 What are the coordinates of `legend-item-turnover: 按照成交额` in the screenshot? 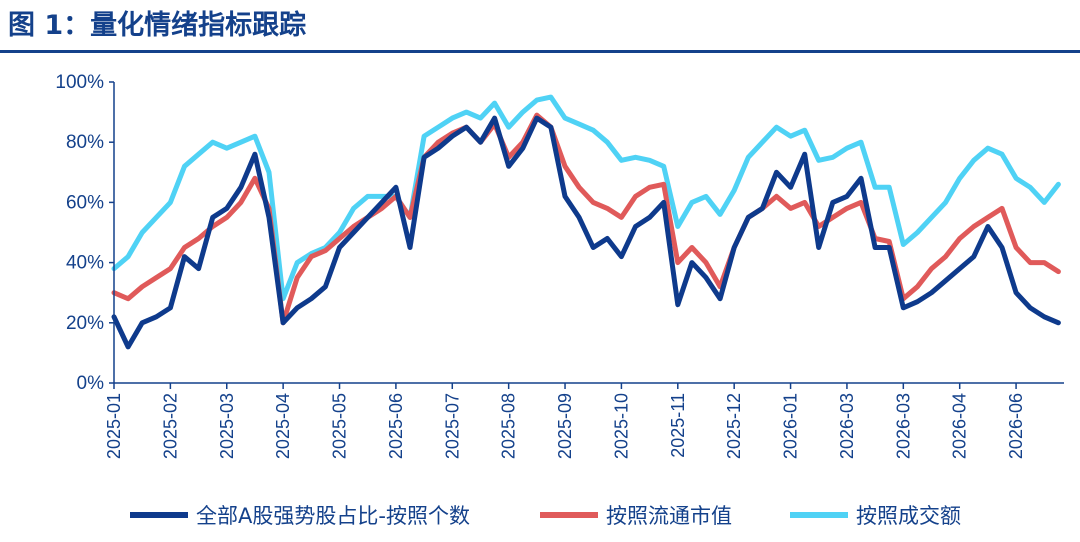 It's located at (875, 515).